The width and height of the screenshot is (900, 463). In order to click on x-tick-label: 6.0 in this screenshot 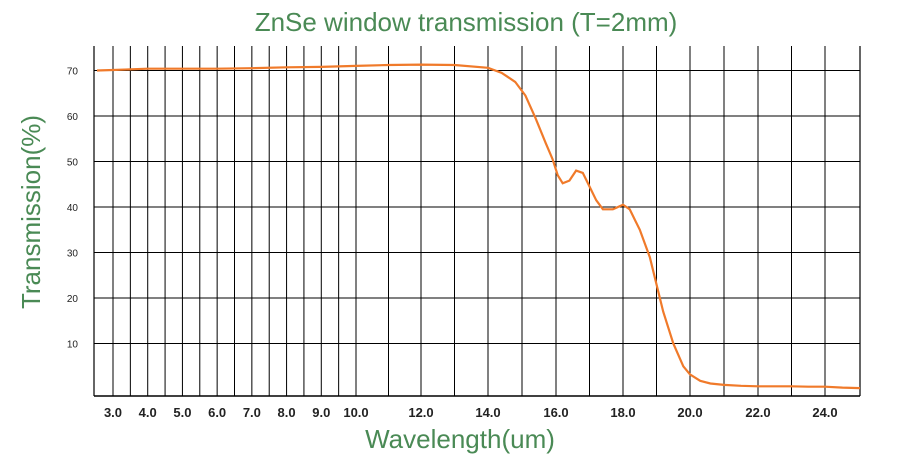, I will do `click(217, 412)`.